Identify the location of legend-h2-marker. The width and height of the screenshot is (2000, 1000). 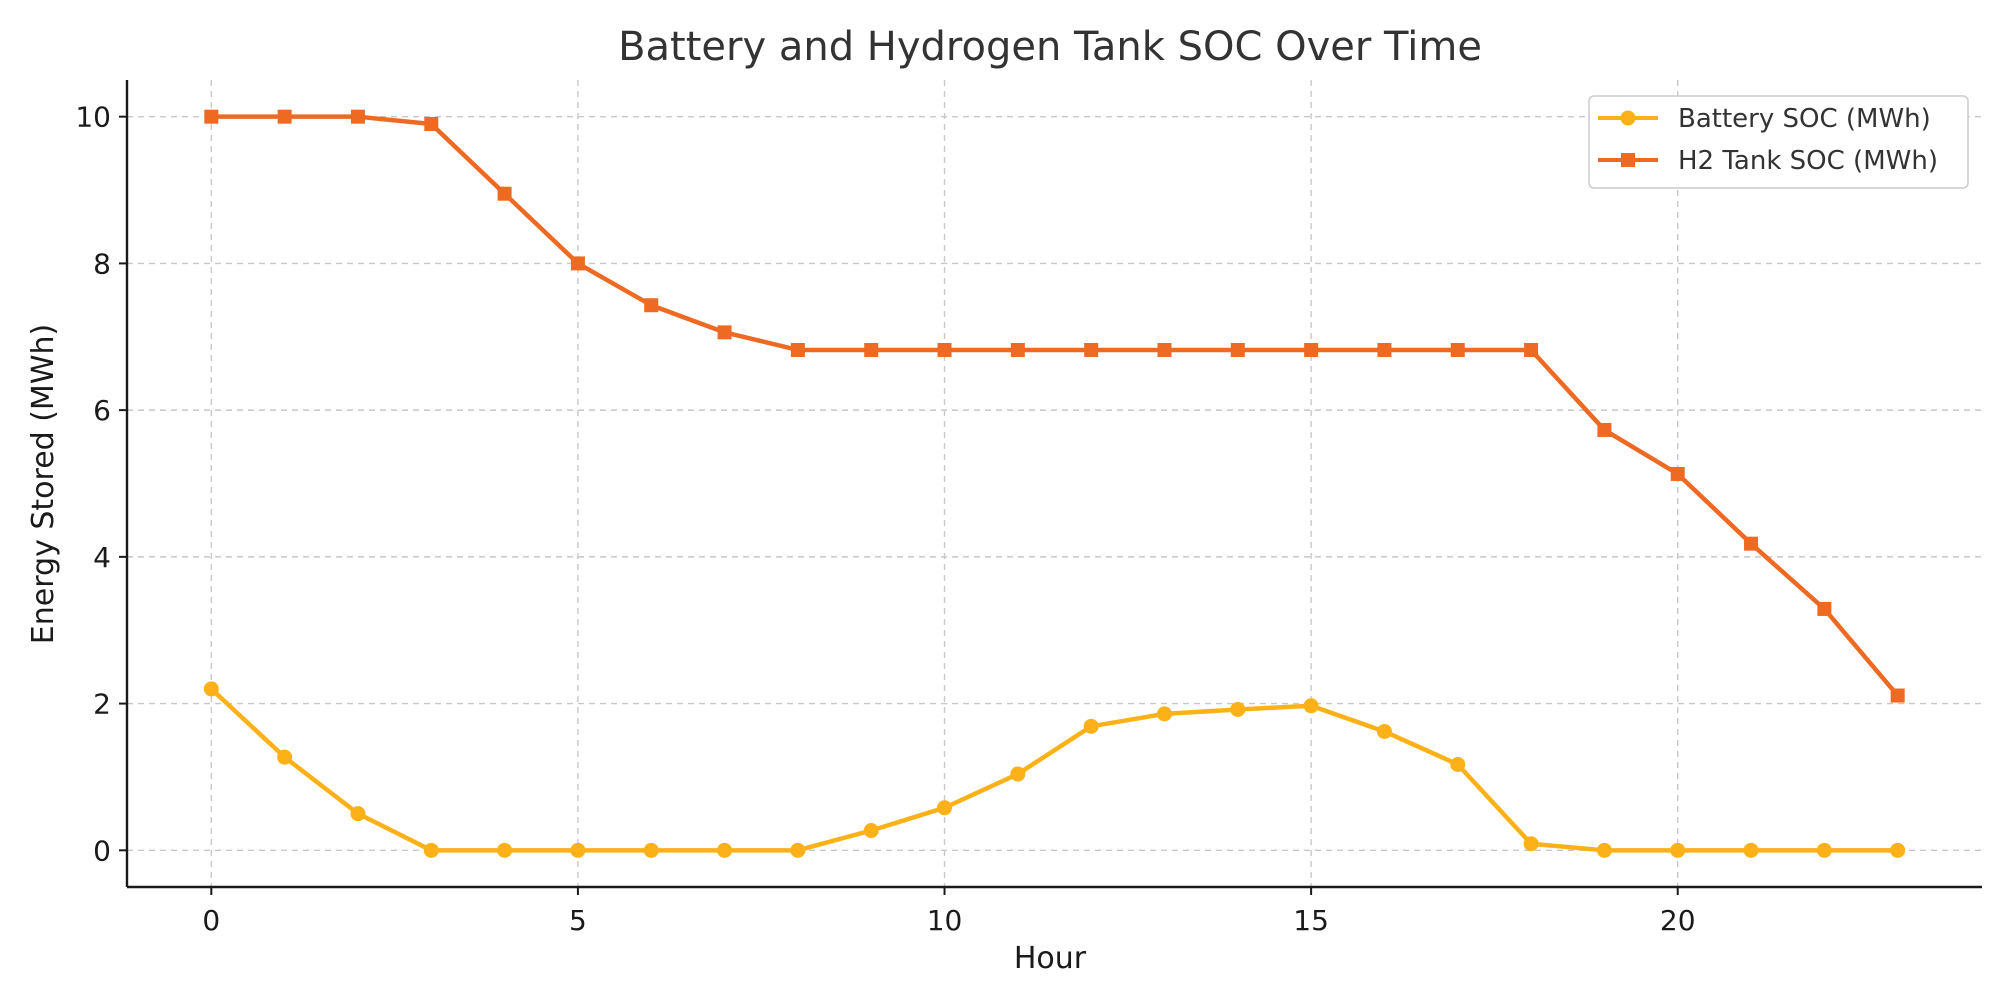
(1628, 160).